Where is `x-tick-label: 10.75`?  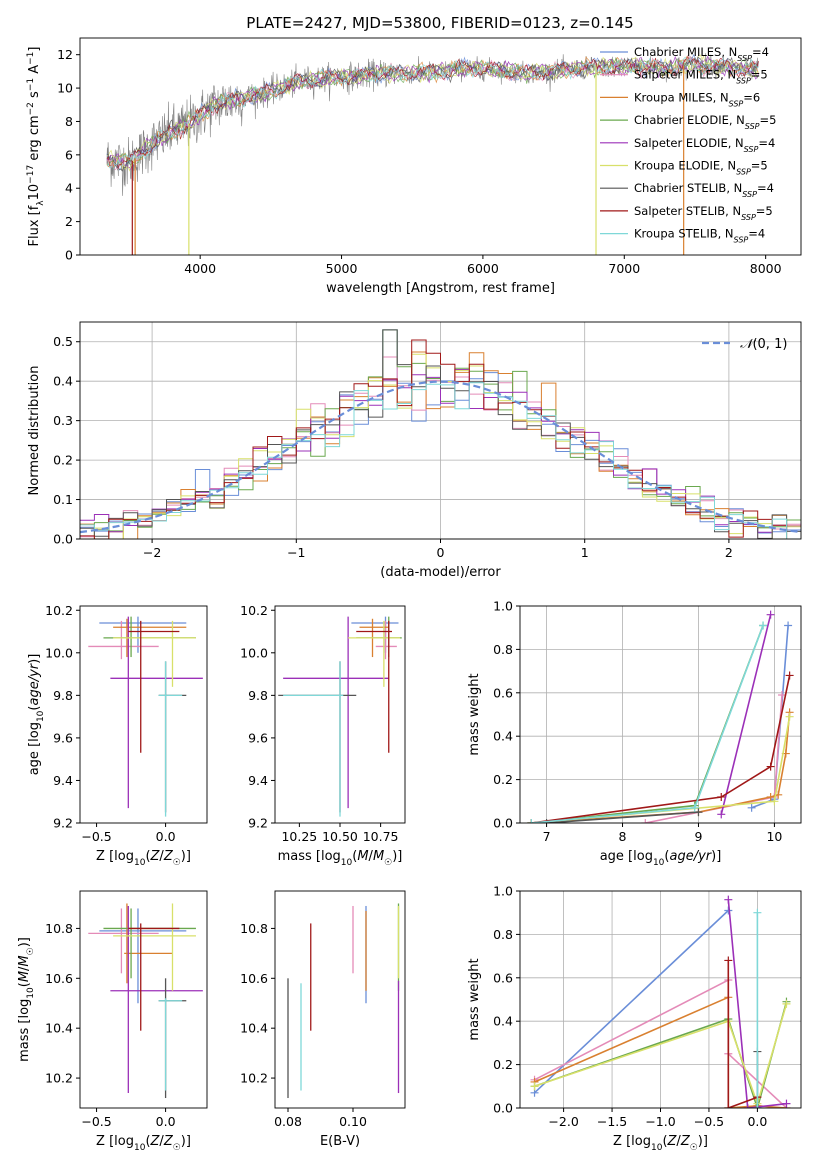 x-tick-label: 10.75 is located at coordinates (381, 836).